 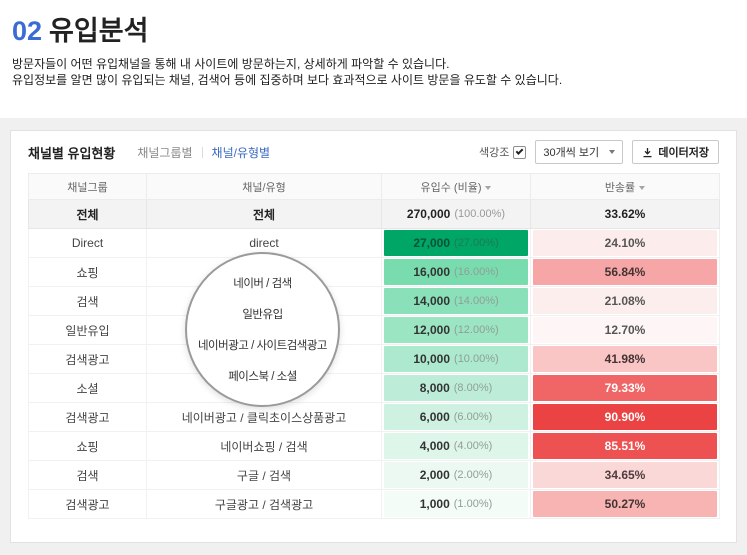 I want to click on channel-type-cell: 전체, so click(x=264, y=214).